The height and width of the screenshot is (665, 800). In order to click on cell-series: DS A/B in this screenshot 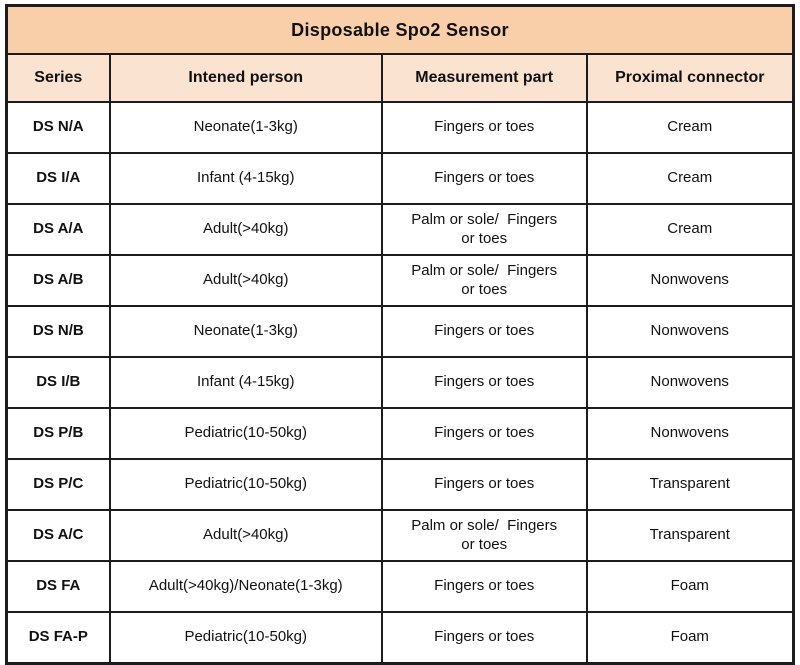, I will do `click(58, 280)`.